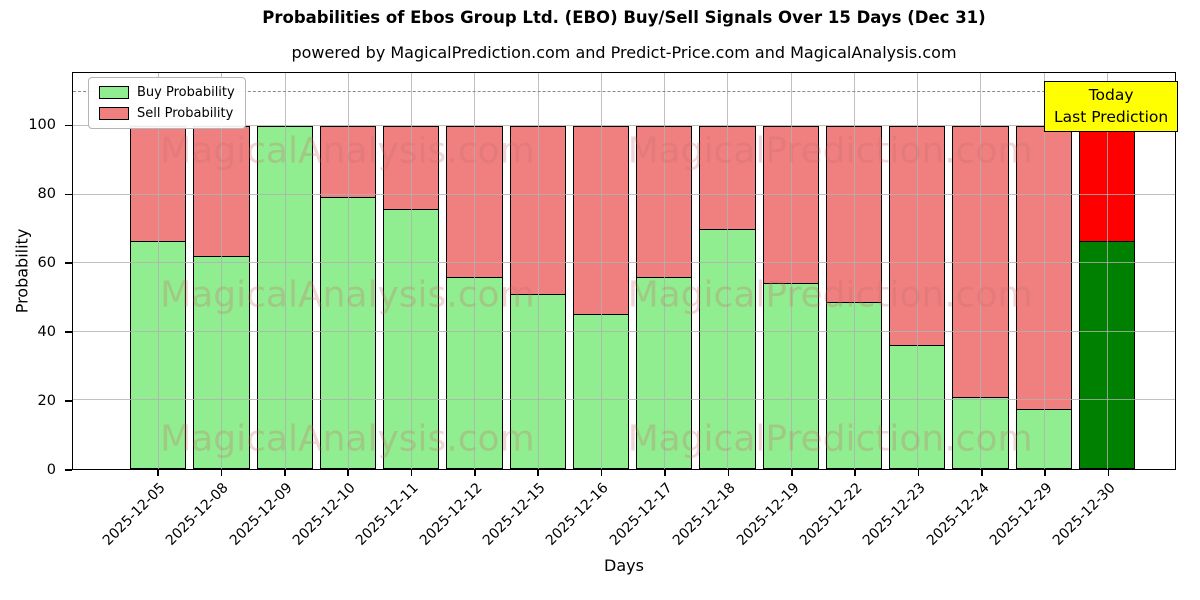  Describe the element at coordinates (114, 113) in the screenshot. I see `sell-probability-swatch` at that location.